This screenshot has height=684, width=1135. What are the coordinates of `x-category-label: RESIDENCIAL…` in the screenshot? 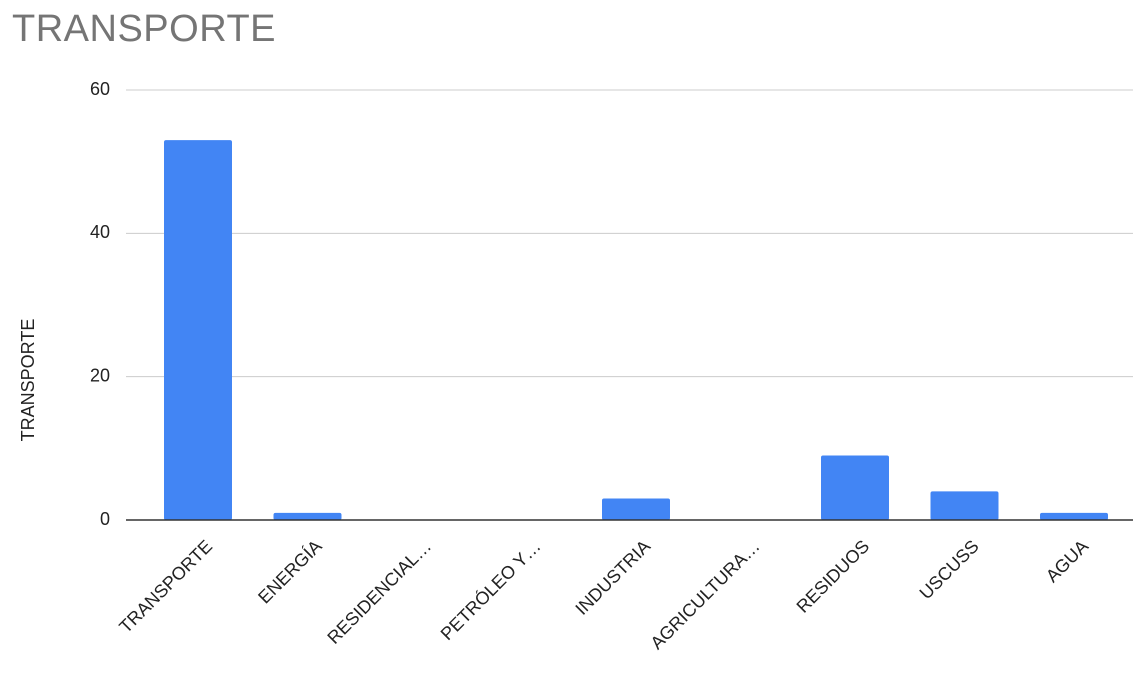 It's located at (379, 592).